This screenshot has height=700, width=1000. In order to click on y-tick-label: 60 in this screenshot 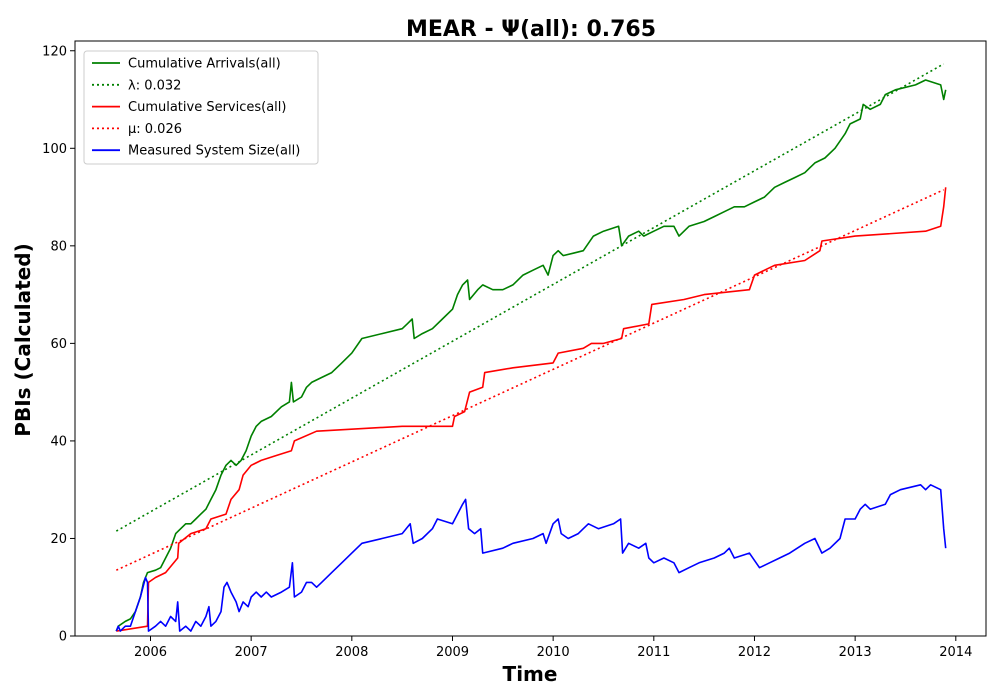, I will do `click(58, 344)`.